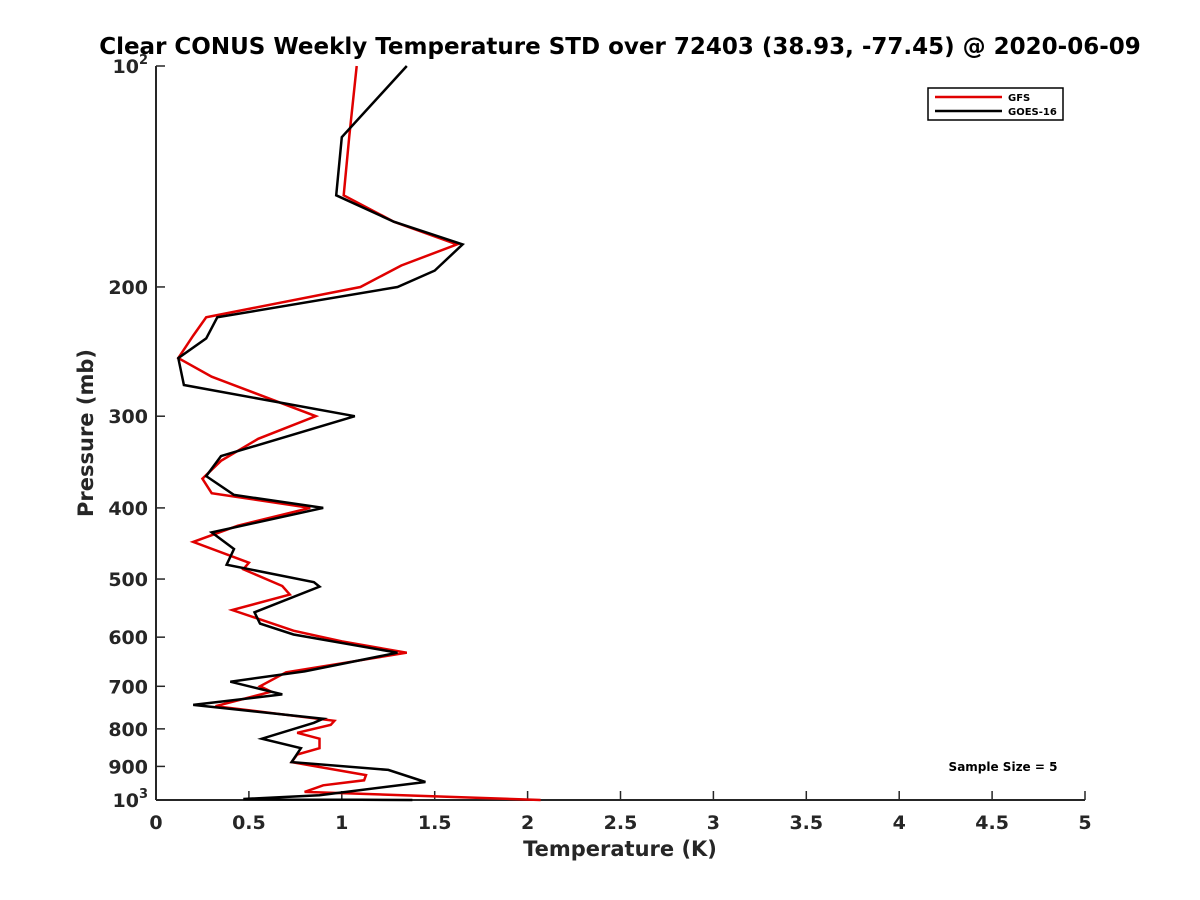 This screenshot has height=900, width=1200. I want to click on y-tick-label: 600, so click(128, 638).